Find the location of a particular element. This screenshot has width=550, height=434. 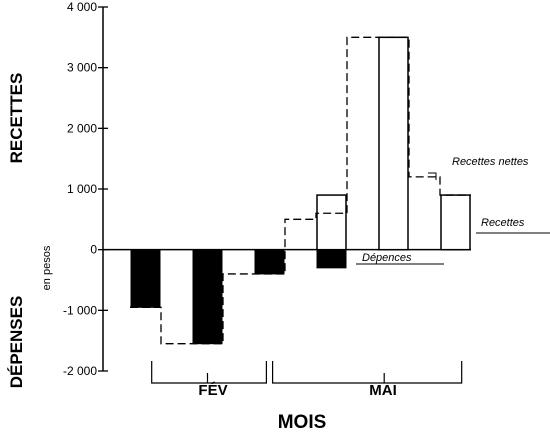

month-label-feb: FÉV is located at coordinates (212, 390).